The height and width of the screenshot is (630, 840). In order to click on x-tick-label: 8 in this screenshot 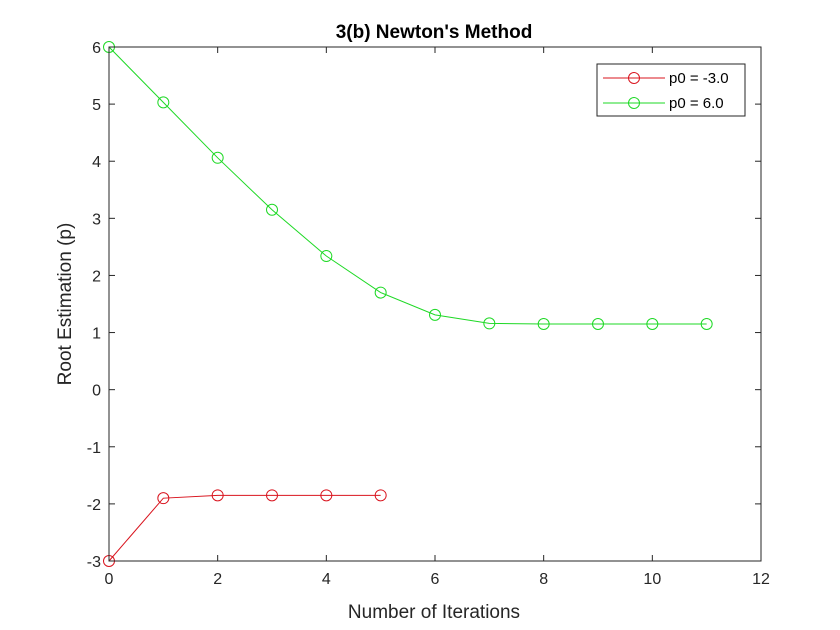, I will do `click(543, 579)`.